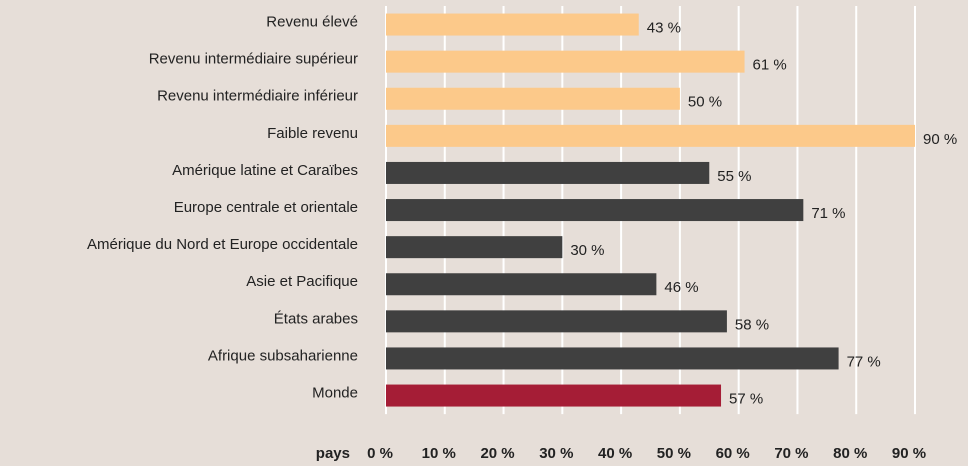  I want to click on x-tick-label: 90 %, so click(909, 453).